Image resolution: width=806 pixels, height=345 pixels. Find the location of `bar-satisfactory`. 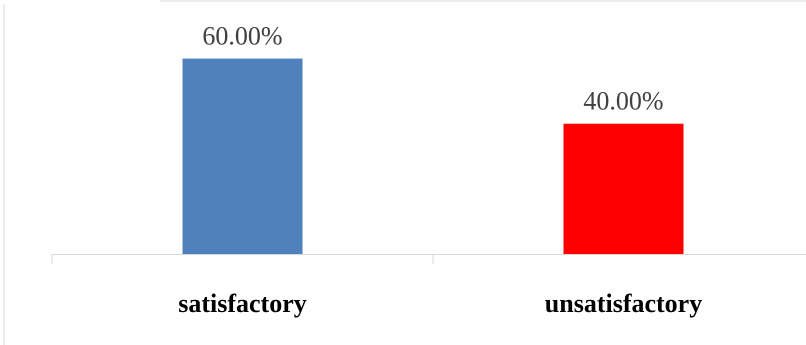

bar-satisfactory is located at coordinates (242, 156).